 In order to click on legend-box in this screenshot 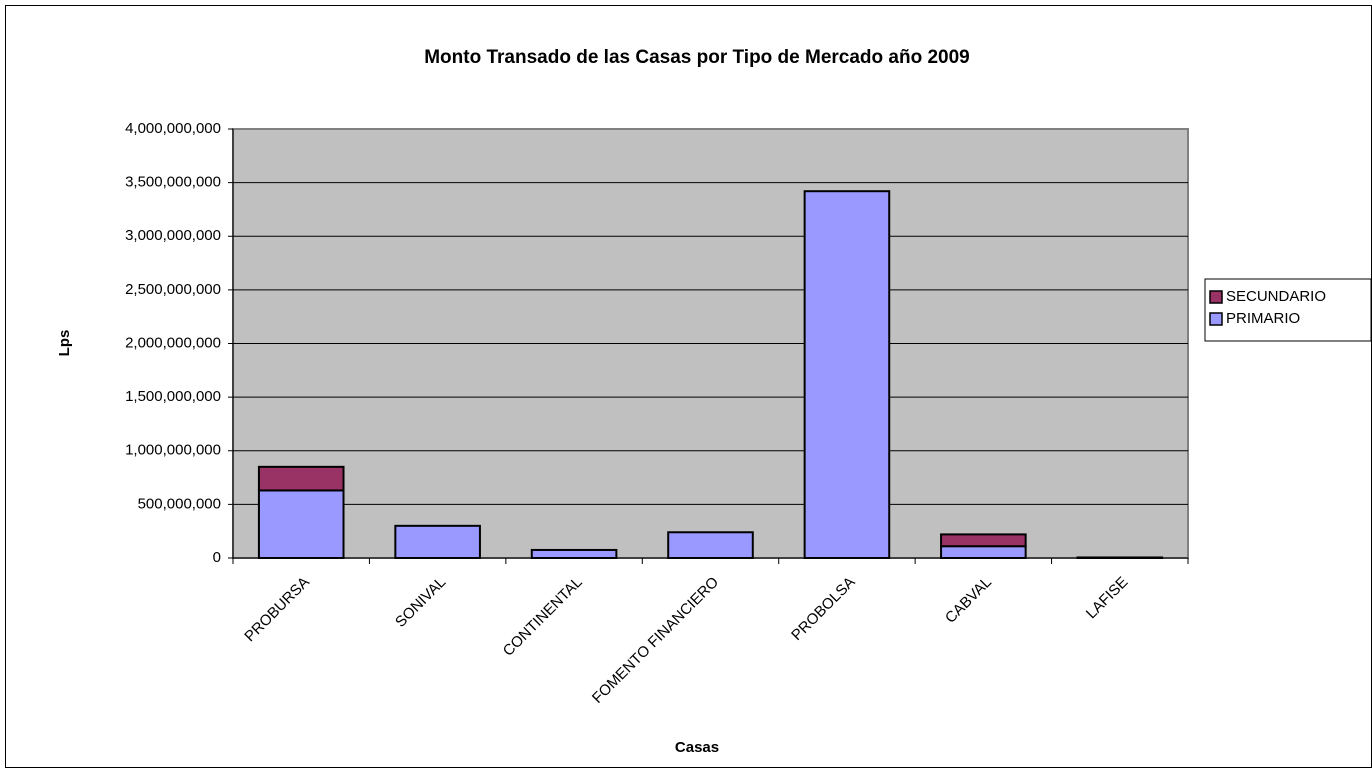, I will do `click(1288, 310)`.